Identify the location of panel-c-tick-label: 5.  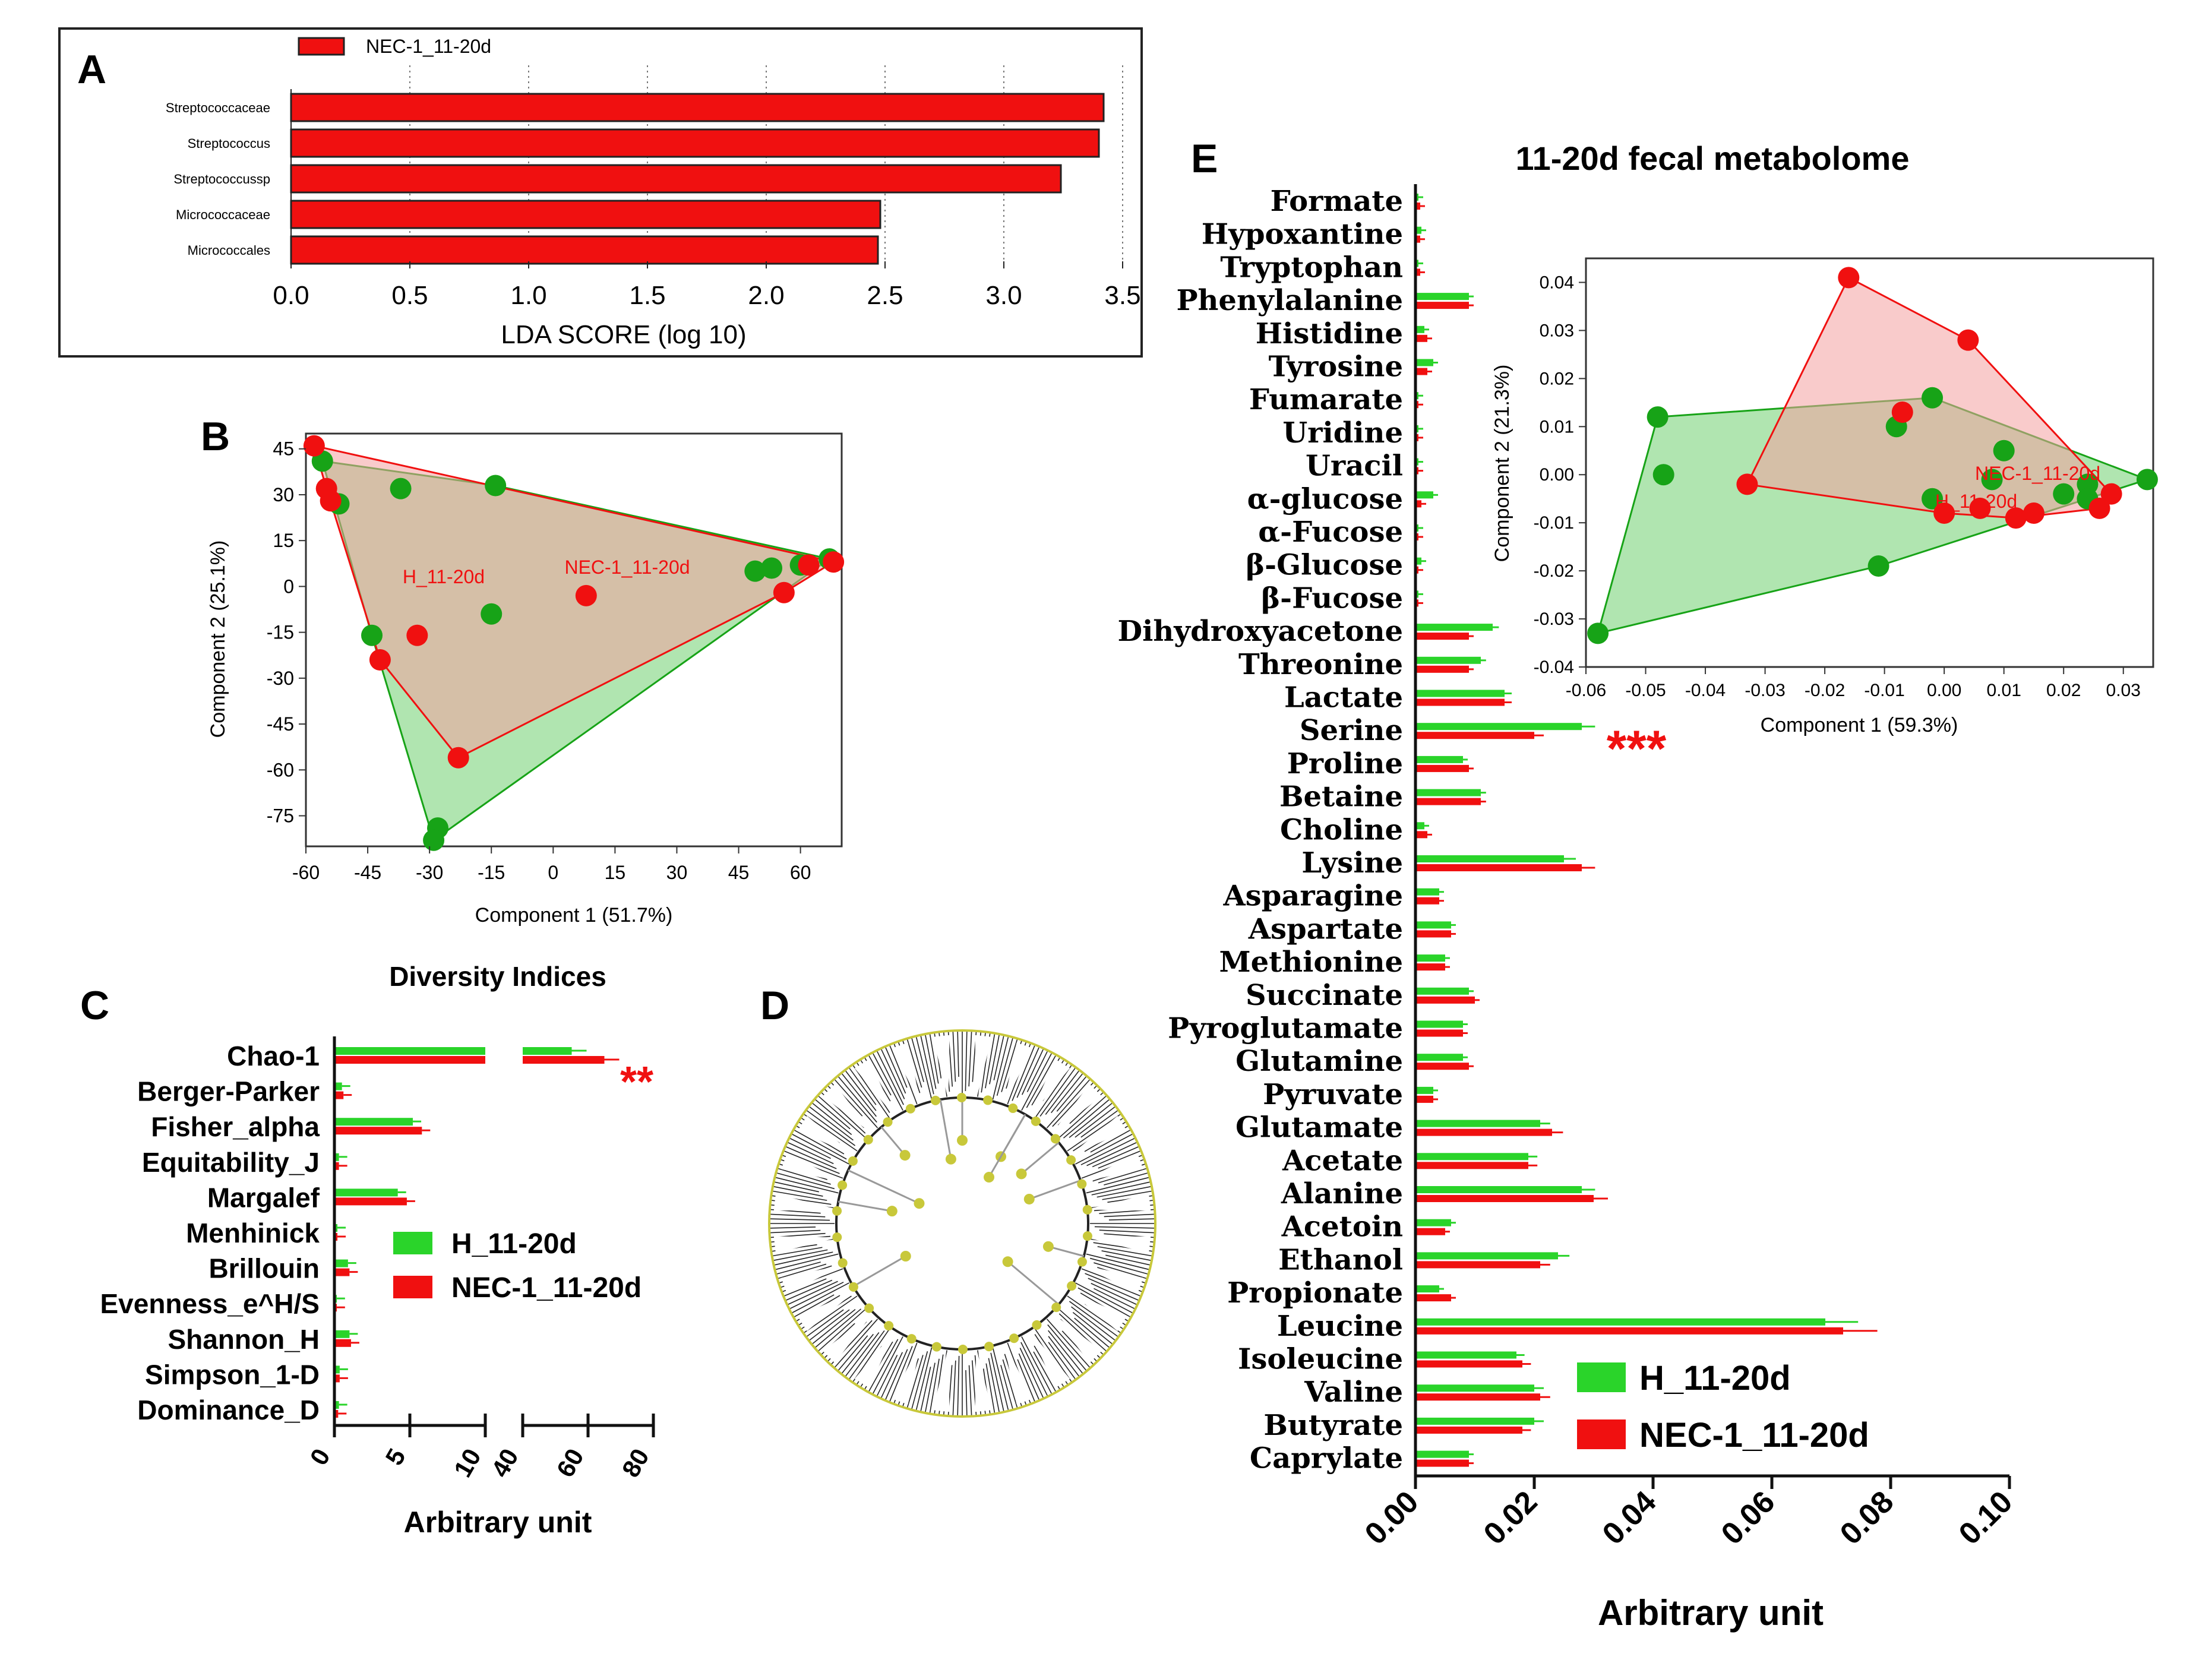
(395, 1457).